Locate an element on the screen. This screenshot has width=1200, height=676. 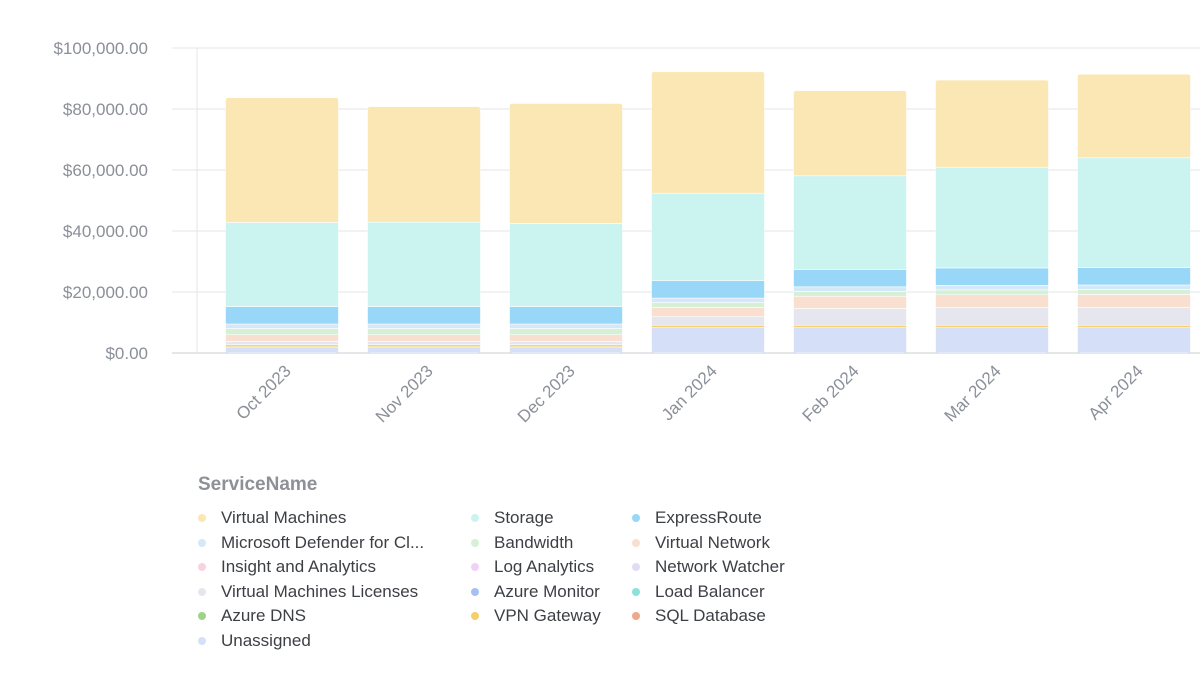
legend-item: Storage is located at coordinates (551, 518).